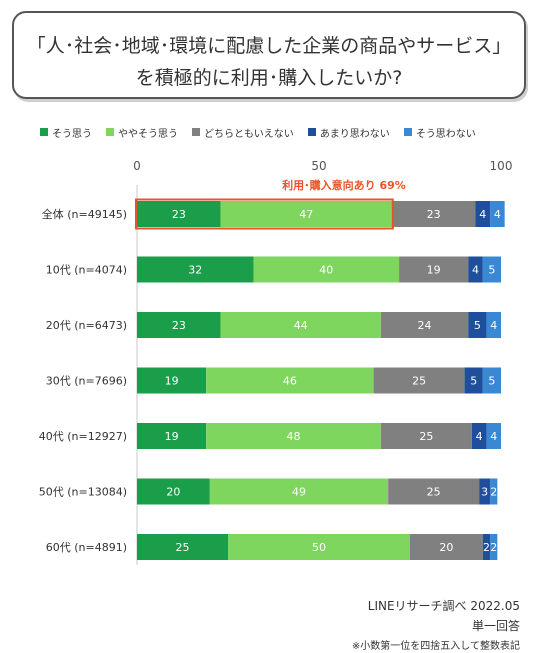  I want to click on data-label: 49, so click(299, 492).